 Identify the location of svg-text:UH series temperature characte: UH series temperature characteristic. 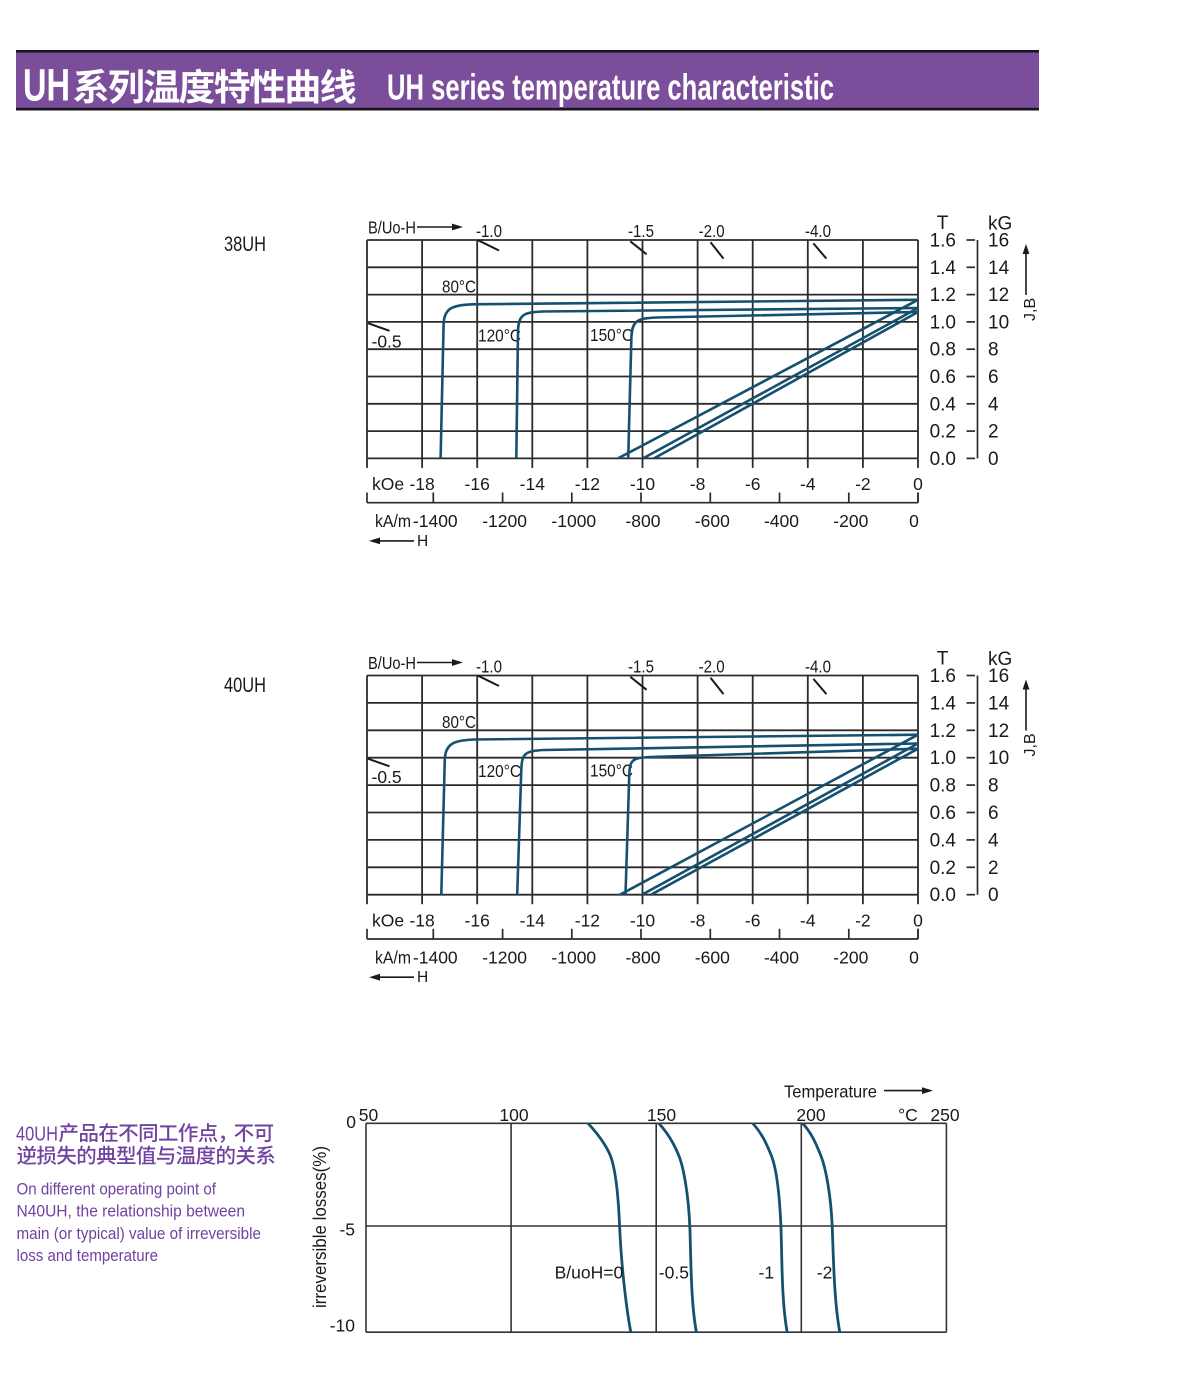
(610, 87).